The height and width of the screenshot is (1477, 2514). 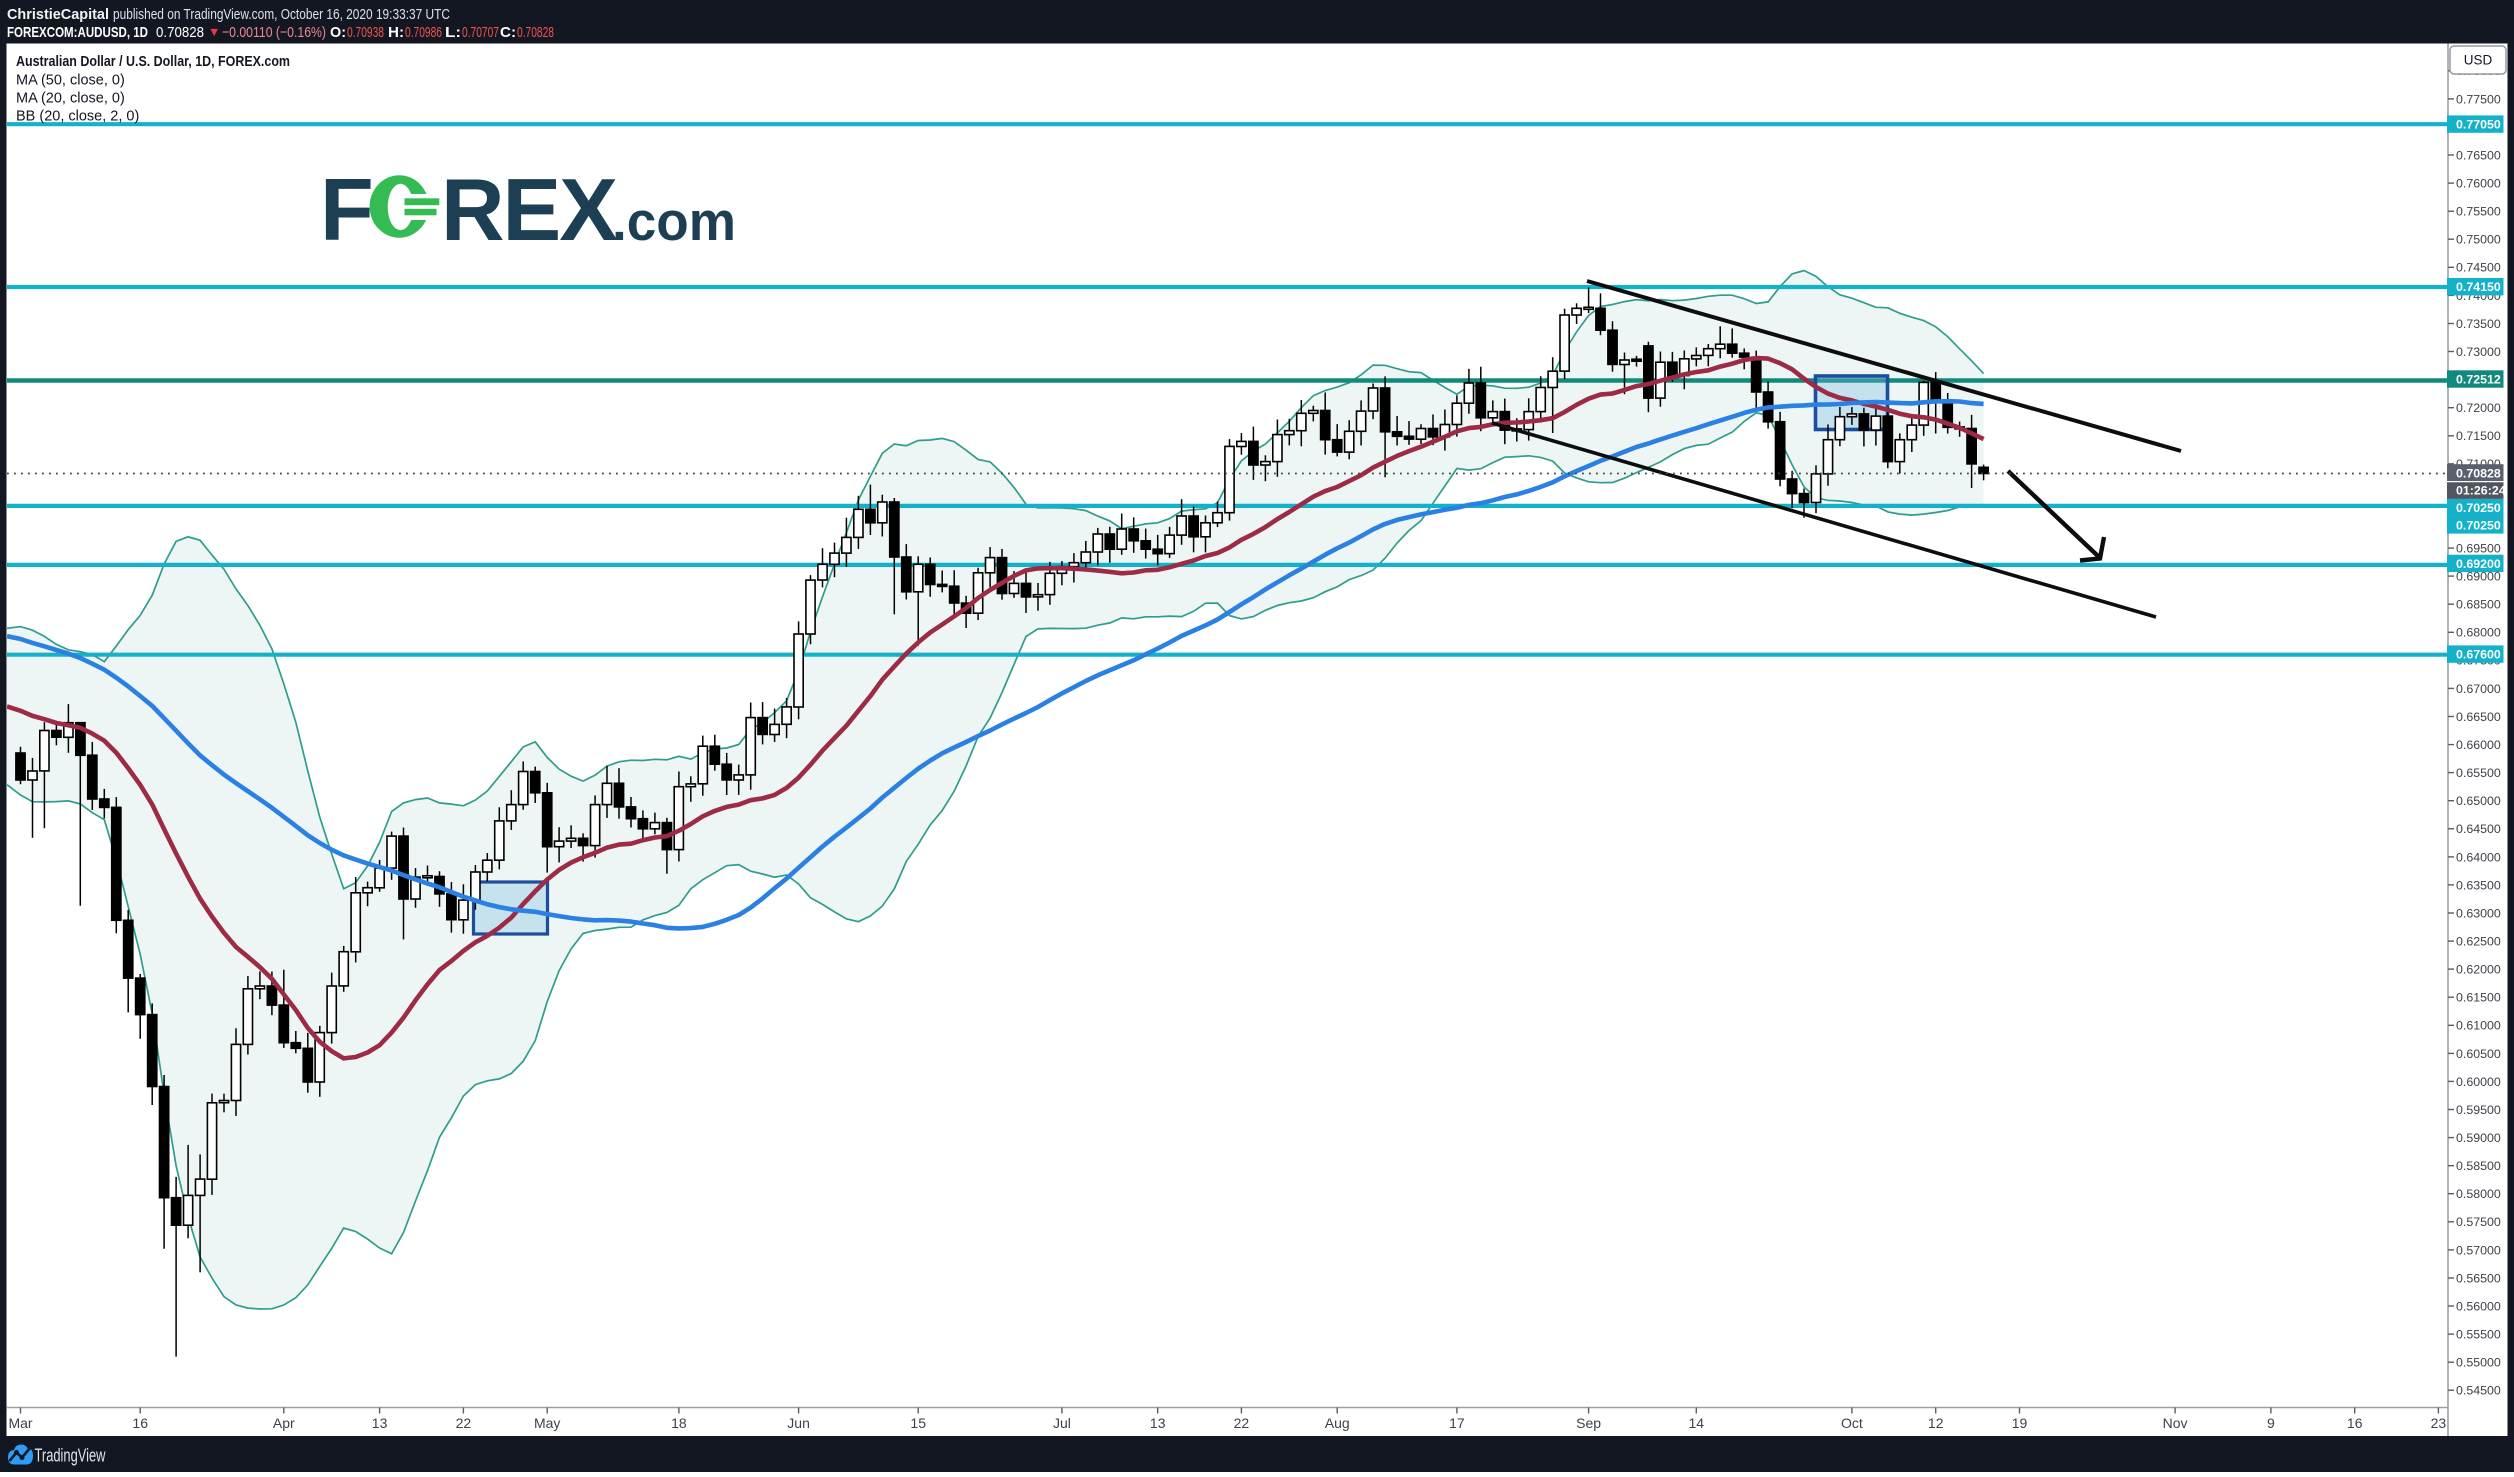 I want to click on svg-text: .com, so click(x=674, y=221).